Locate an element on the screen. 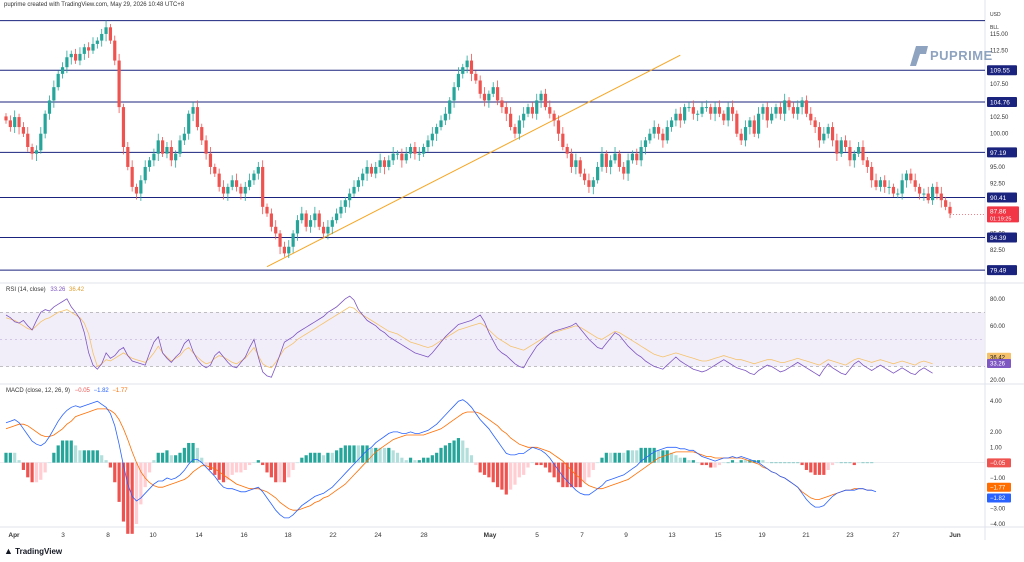  level-badge-label: 109.55 is located at coordinates (1000, 71).